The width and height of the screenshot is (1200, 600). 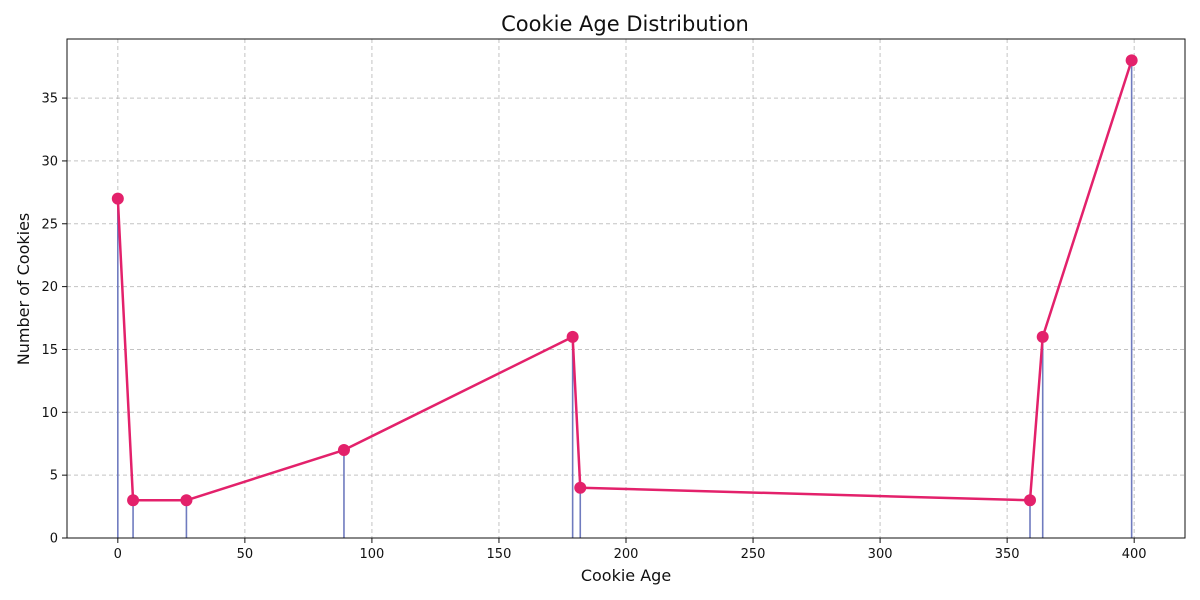 What do you see at coordinates (54, 319) in the screenshot?
I see `y-axis-ticks: 0 5 10 15 20 25 30 35` at bounding box center [54, 319].